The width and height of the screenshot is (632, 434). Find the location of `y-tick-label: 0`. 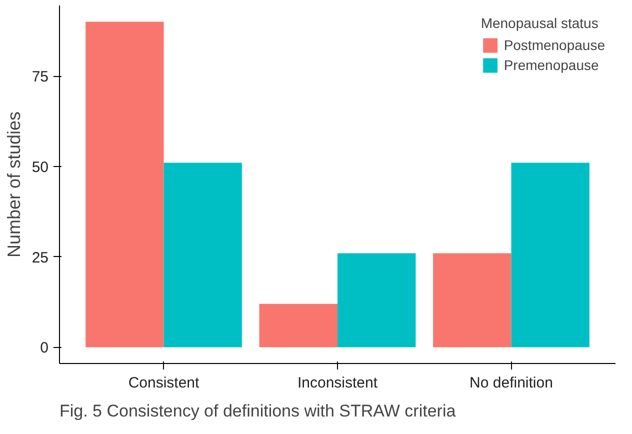

y-tick-label: 0 is located at coordinates (44, 348).